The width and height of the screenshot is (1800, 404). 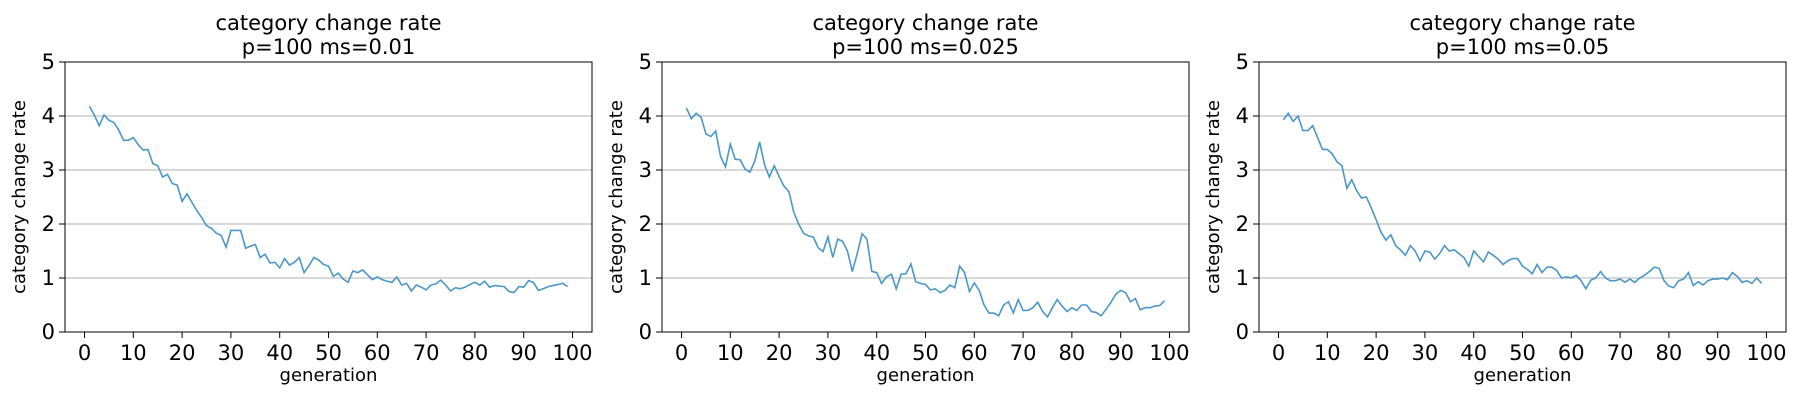 What do you see at coordinates (328, 47) in the screenshot?
I see `chart-title-line-2: p=100 ms=0.01` at bounding box center [328, 47].